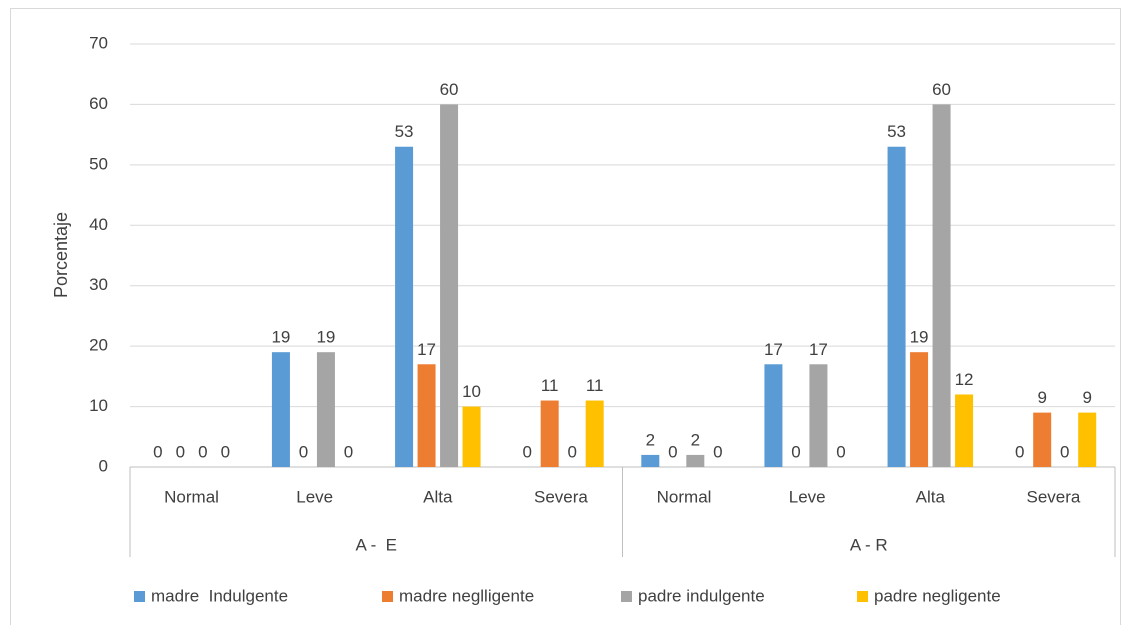  Describe the element at coordinates (98, 284) in the screenshot. I see `y-tick-label: 30` at that location.